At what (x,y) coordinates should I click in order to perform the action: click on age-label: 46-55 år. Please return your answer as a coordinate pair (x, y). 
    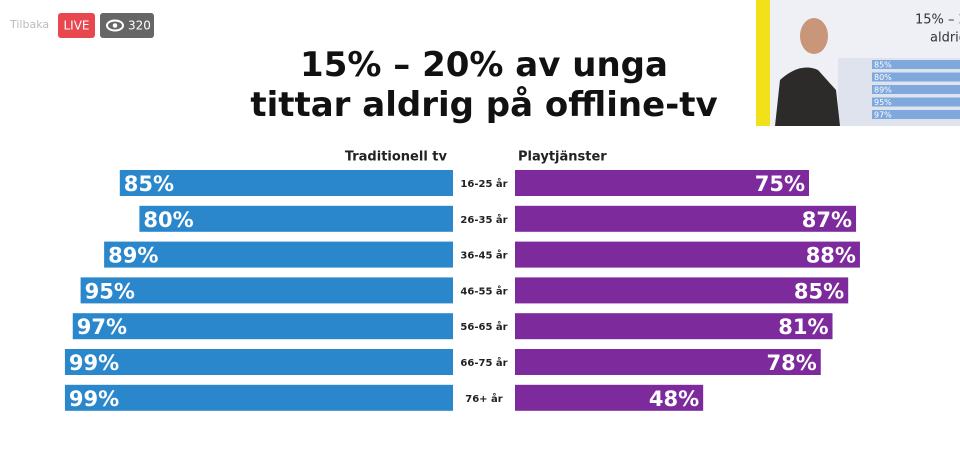
    Looking at the image, I should click on (483, 290).